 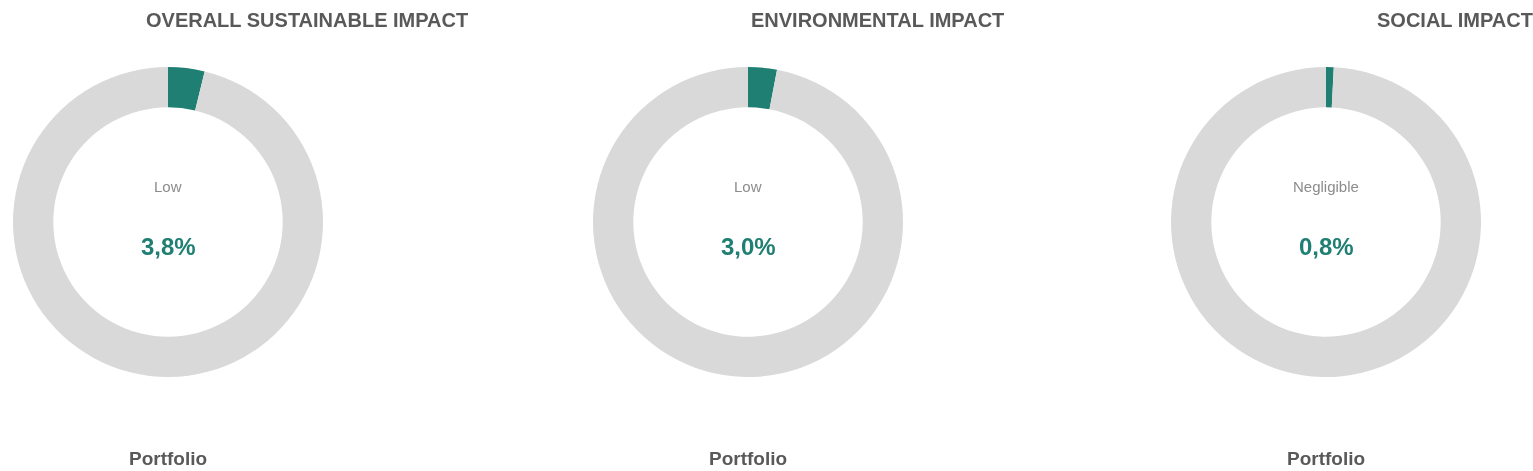 What do you see at coordinates (307, 20) in the screenshot?
I see `chart-title: OVERALL SUSTAINABLE IMPACT` at bounding box center [307, 20].